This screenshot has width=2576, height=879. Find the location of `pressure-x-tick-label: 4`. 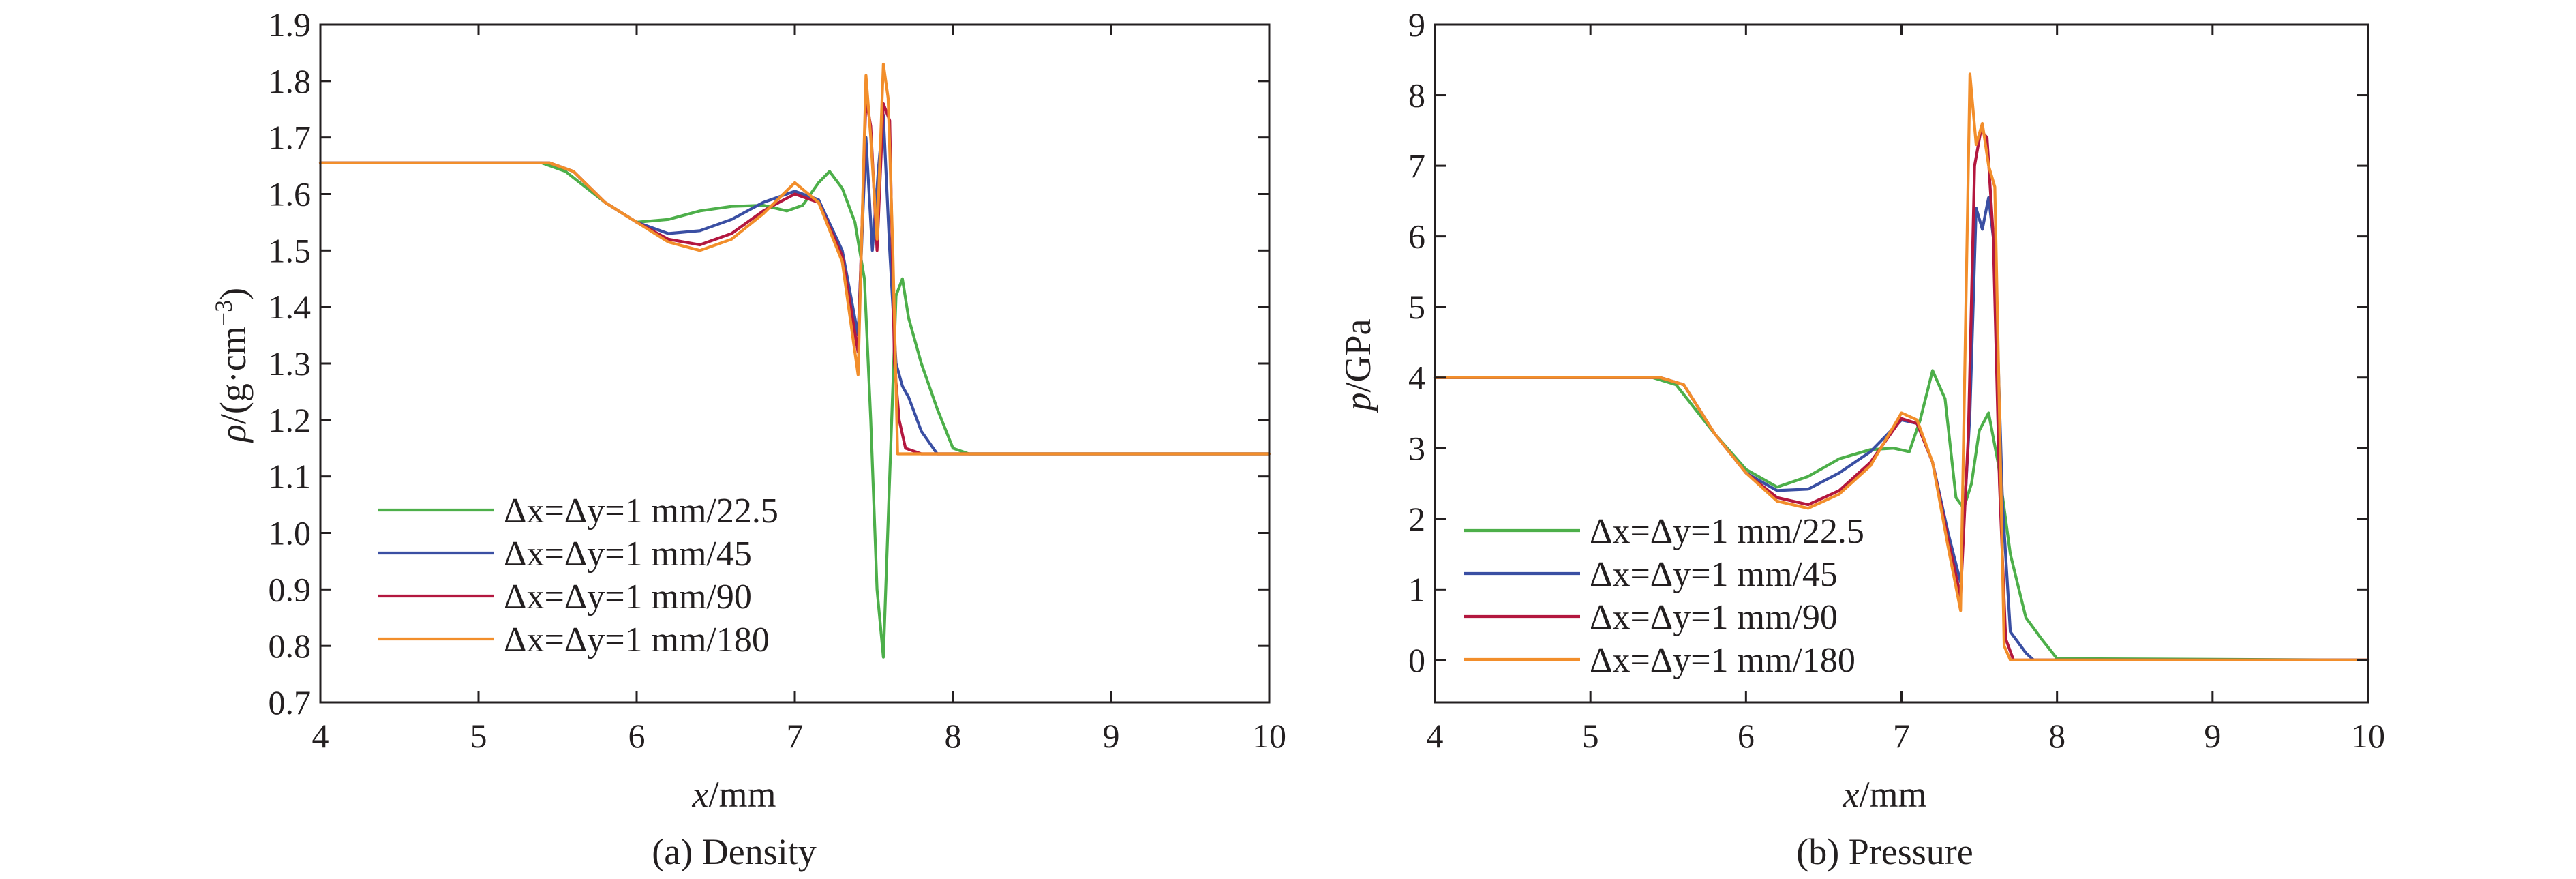

pressure-x-tick-label: 4 is located at coordinates (1435, 736).